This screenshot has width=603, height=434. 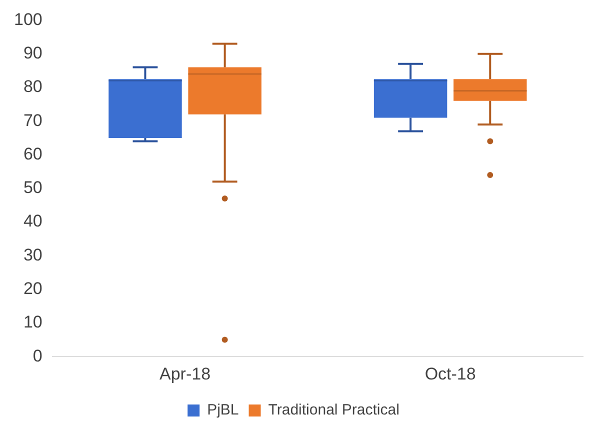 I want to click on y-tick-label: 0, so click(x=37, y=356).